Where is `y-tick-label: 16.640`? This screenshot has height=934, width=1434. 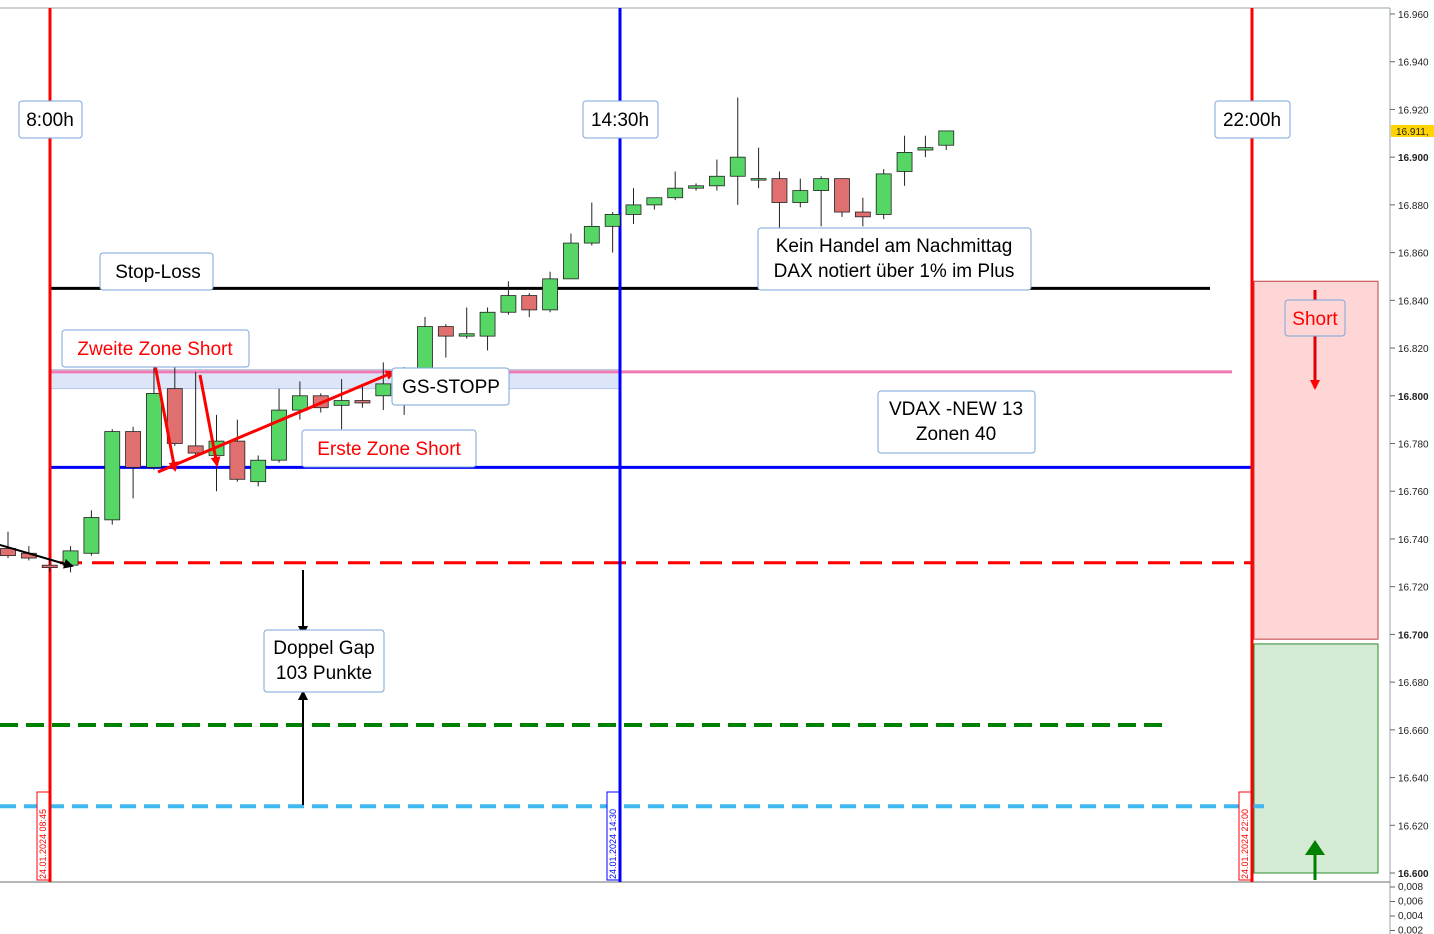
y-tick-label: 16.640 is located at coordinates (1413, 779).